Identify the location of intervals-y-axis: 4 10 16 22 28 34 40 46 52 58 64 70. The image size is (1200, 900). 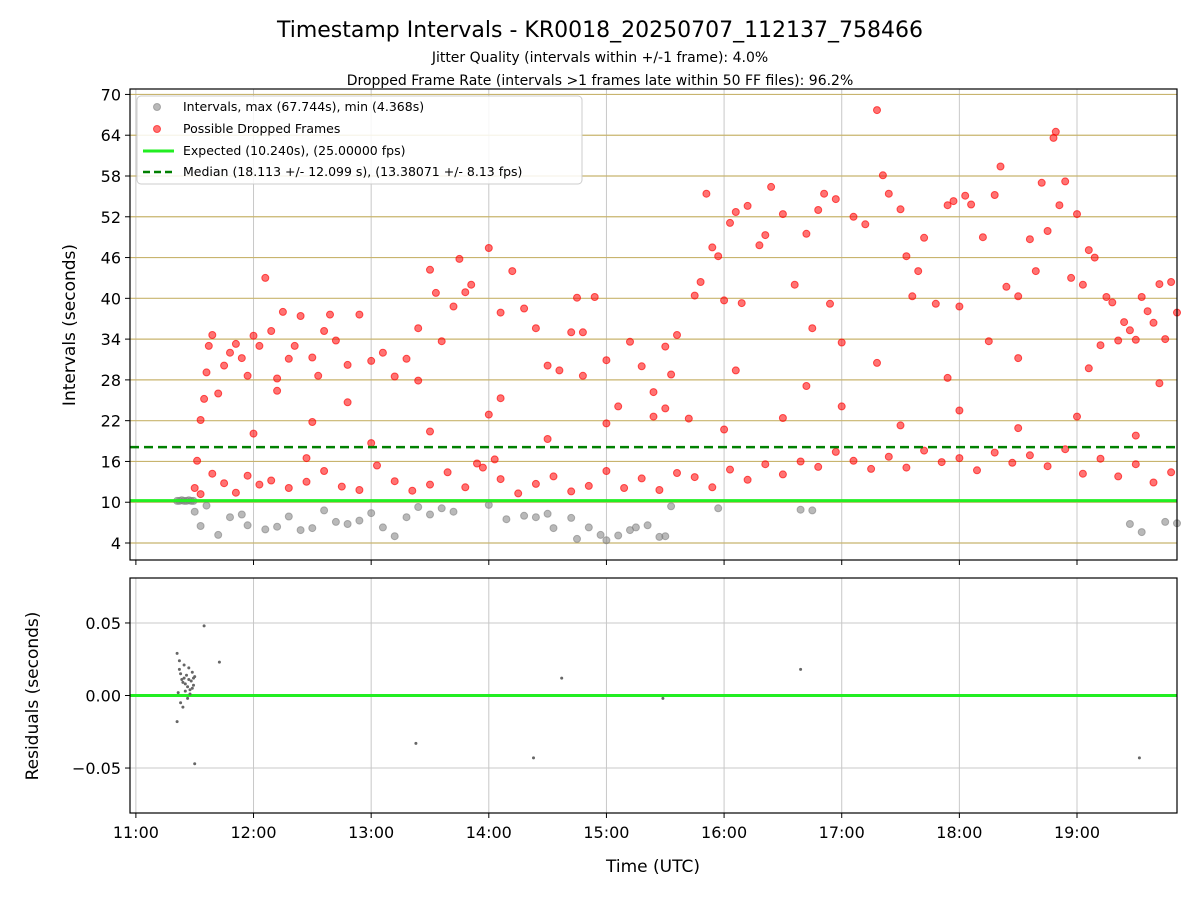
(115, 319).